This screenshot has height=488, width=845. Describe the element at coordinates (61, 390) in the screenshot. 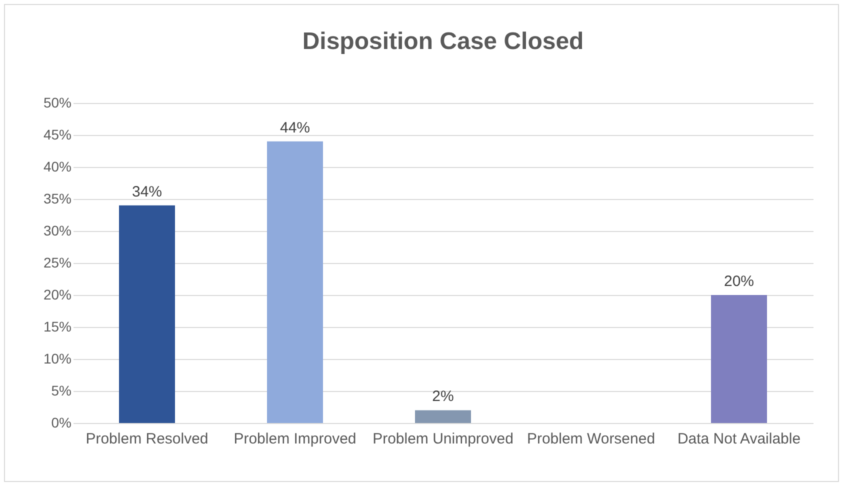

I see `y-tick-label: 5%` at that location.